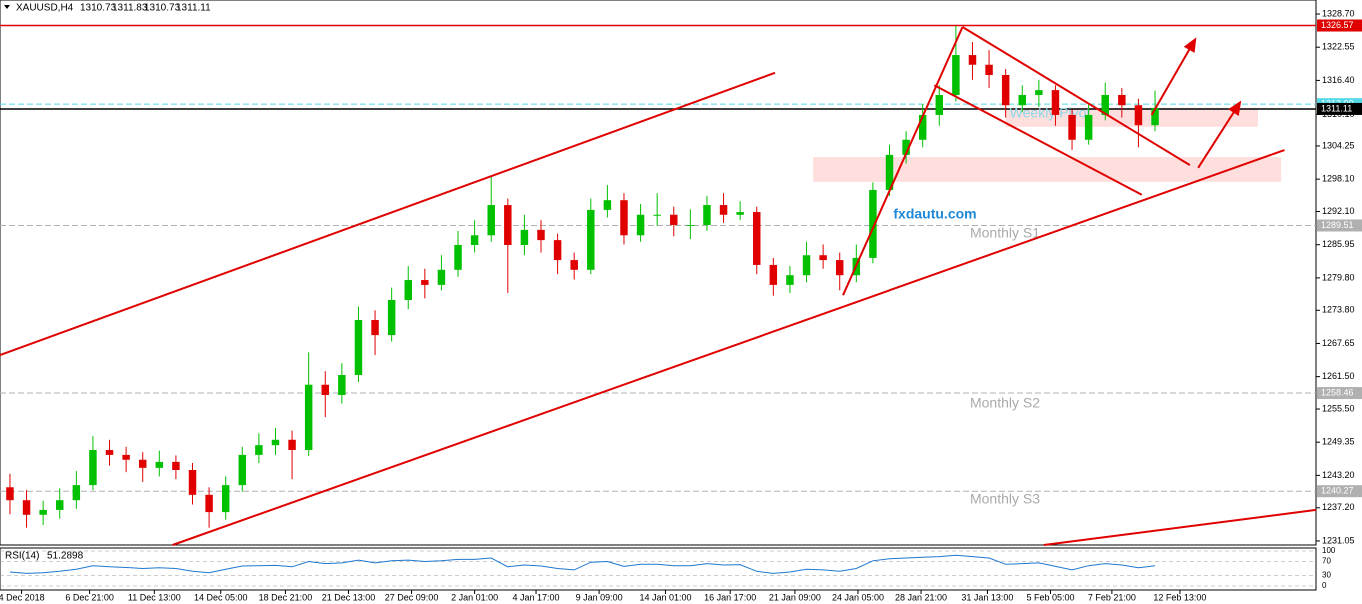 This screenshot has height=604, width=1362. I want to click on x-tick-label: 21 Jan 09:00, so click(795, 597).